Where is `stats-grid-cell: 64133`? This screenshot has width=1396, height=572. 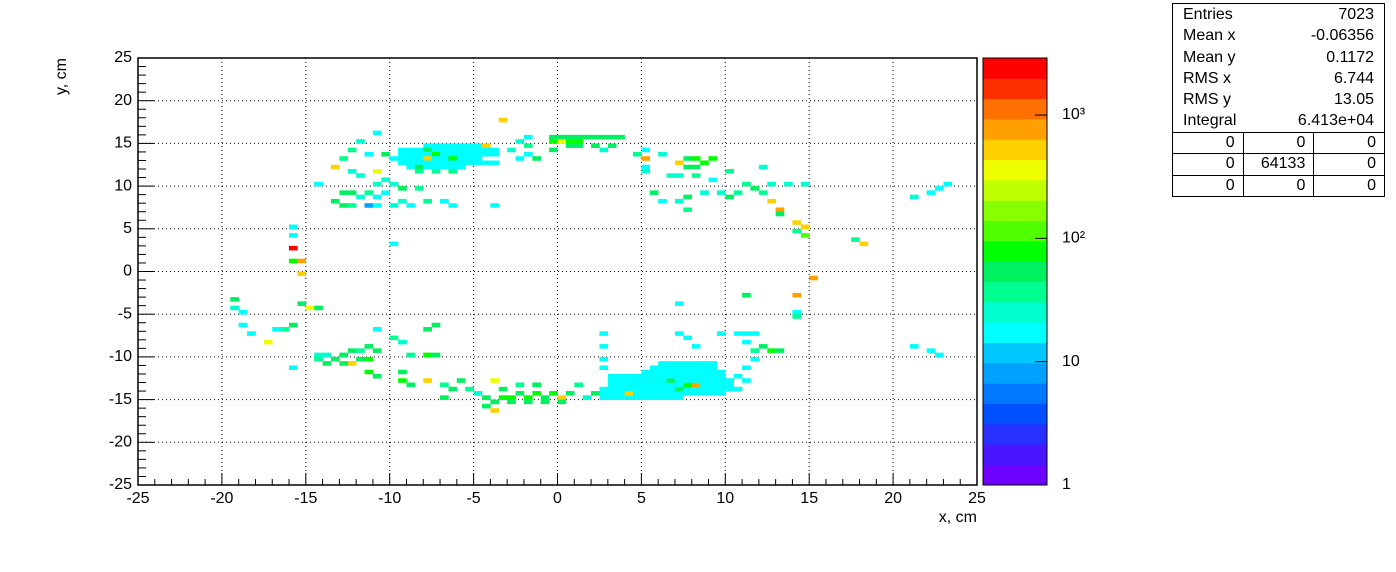 stats-grid-cell: 64133 is located at coordinates (1278, 164).